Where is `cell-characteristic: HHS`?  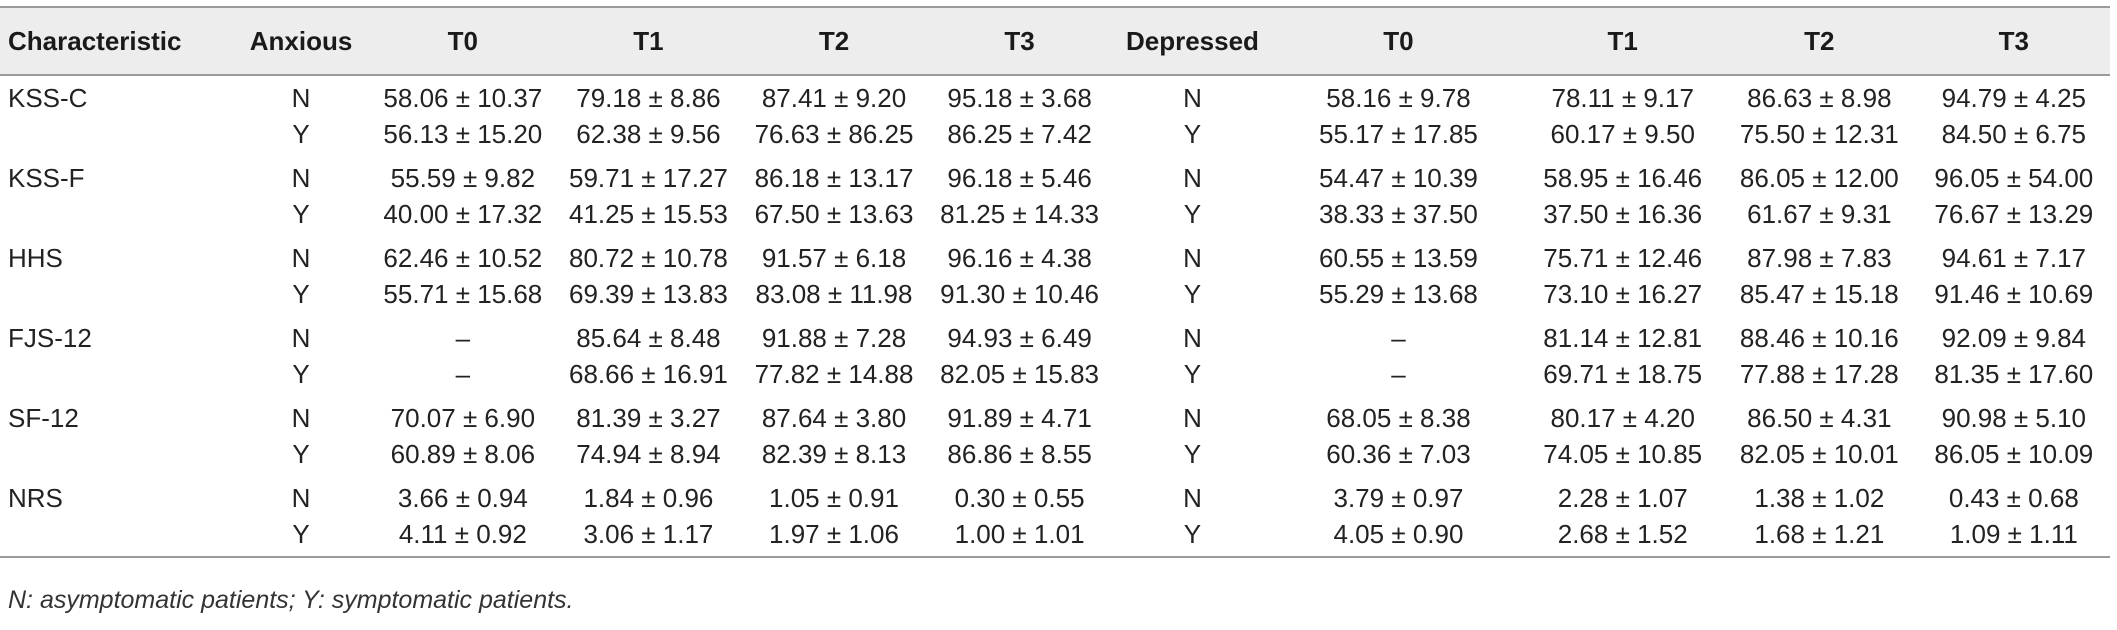
cell-characteristic: HHS is located at coordinates (35, 257).